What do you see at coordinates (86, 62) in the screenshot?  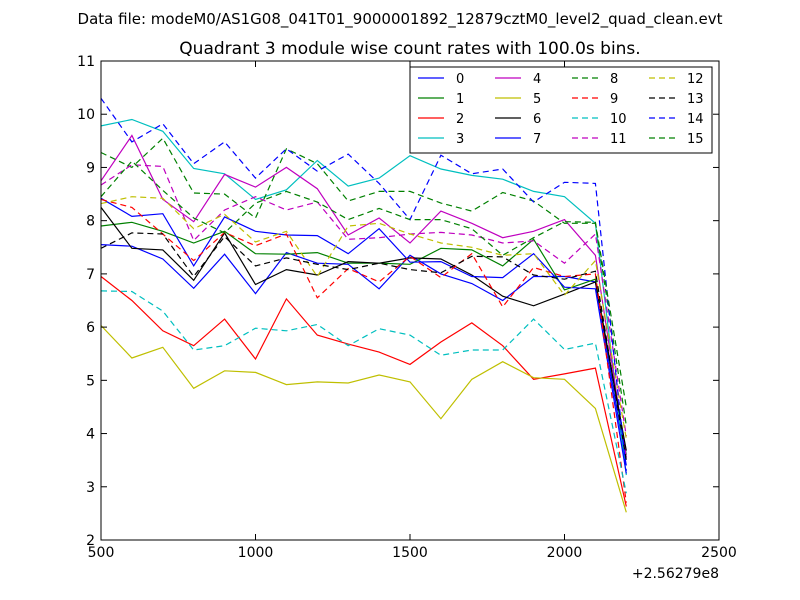 I see `y-tick-label: 11` at bounding box center [86, 62].